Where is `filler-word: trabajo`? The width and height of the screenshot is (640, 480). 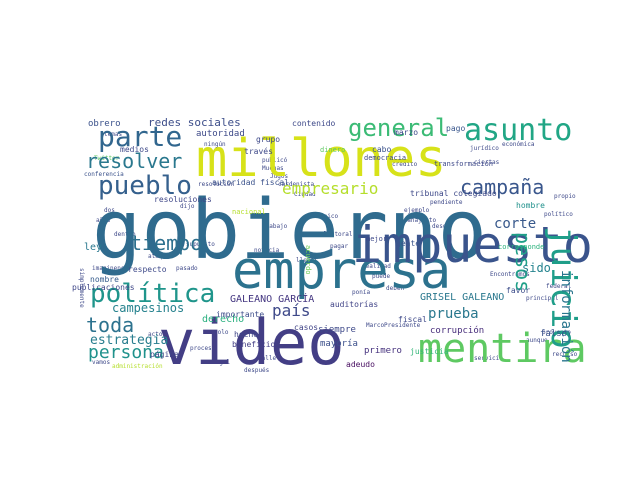 filler-word: trabajo is located at coordinates (275, 226).